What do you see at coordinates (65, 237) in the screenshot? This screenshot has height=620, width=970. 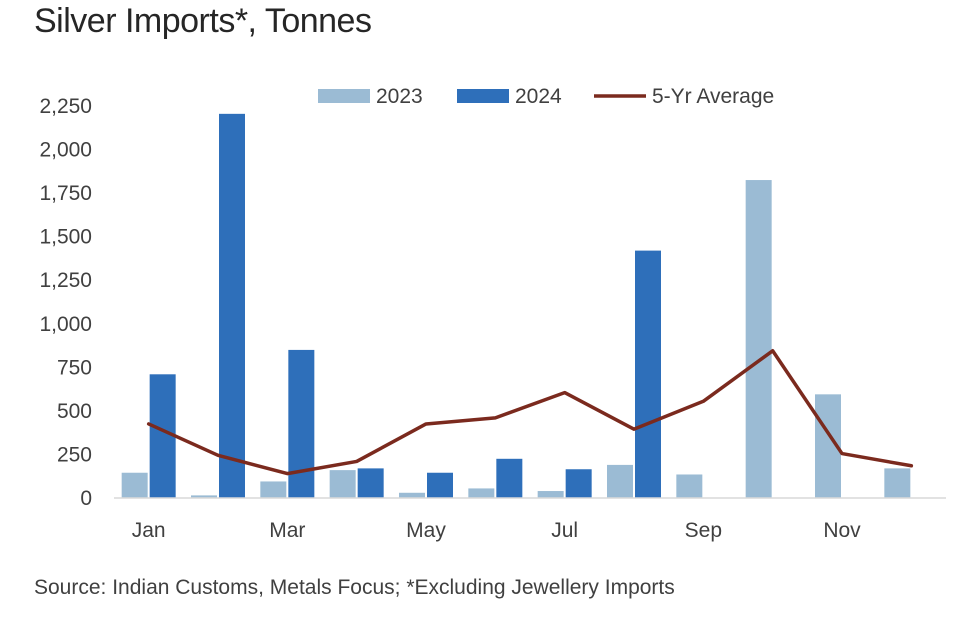 I see `y-tick-label: 1,500` at bounding box center [65, 237].